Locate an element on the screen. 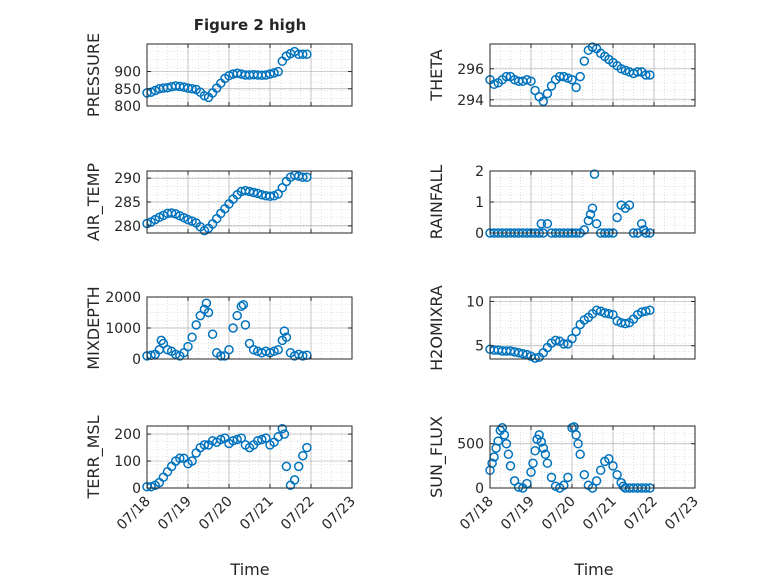  y-tick-label: 5 is located at coordinates (479, 347).